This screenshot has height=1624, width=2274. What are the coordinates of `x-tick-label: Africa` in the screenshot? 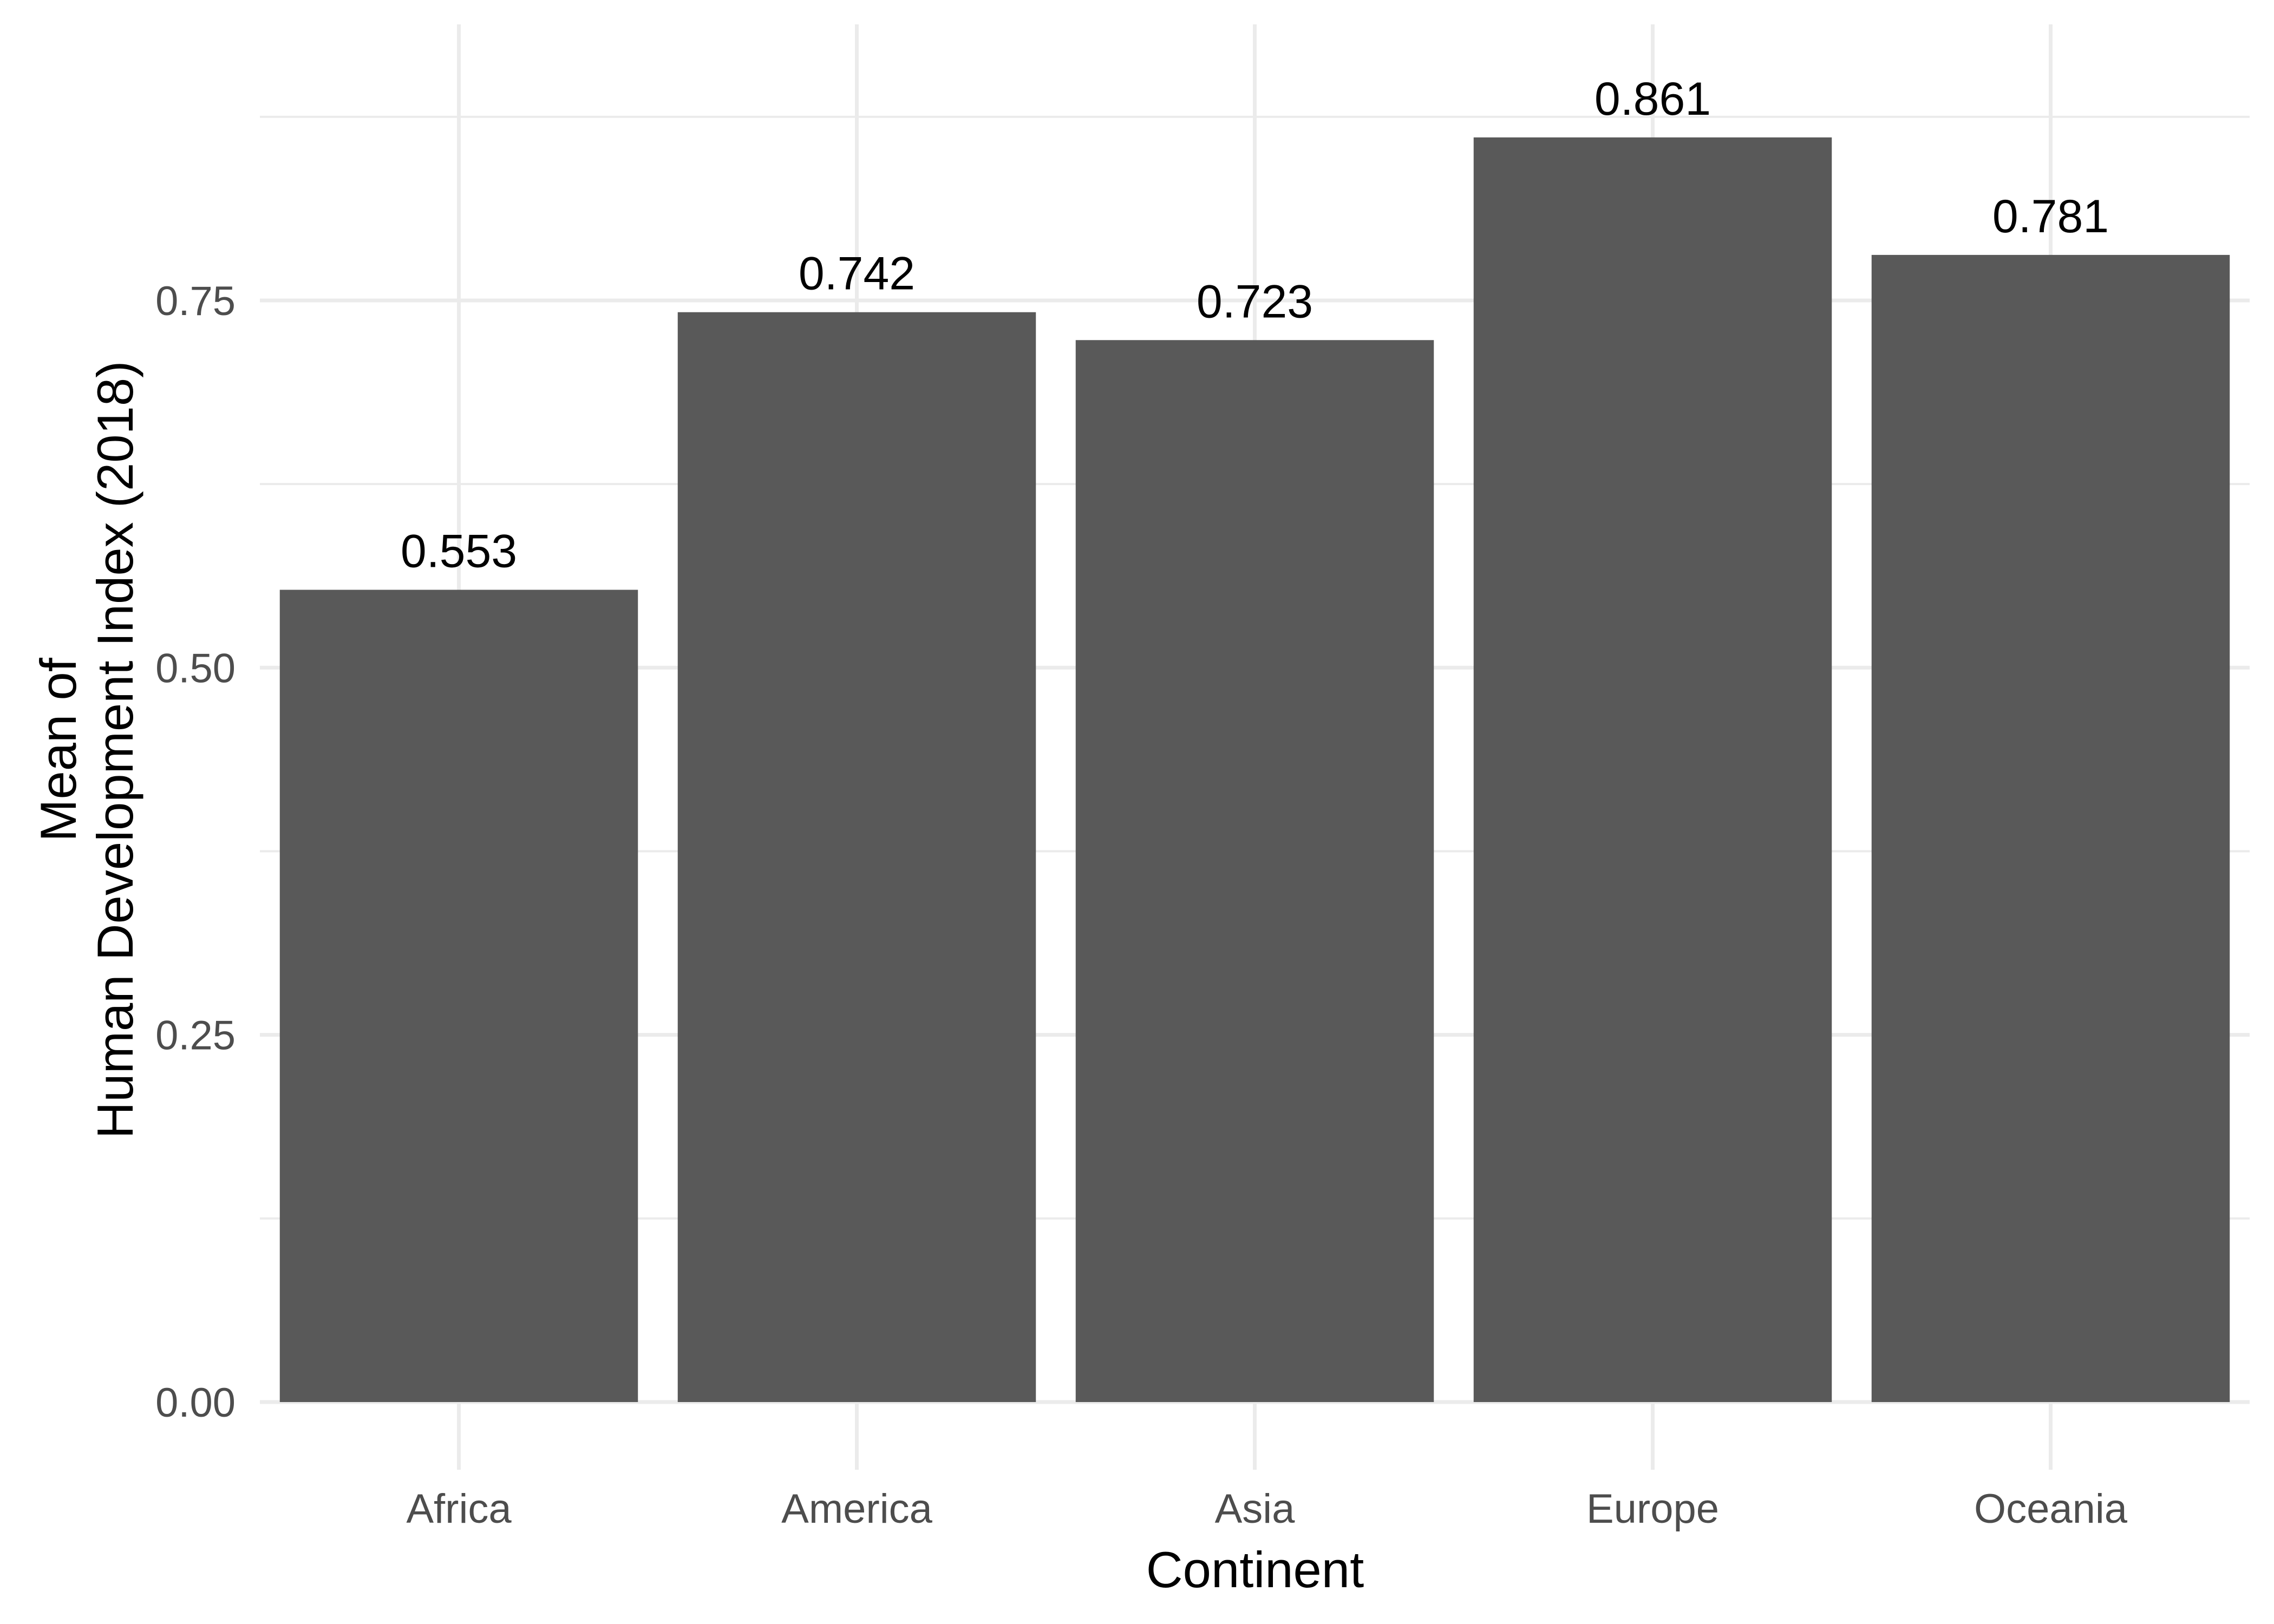 It's located at (459, 1509).